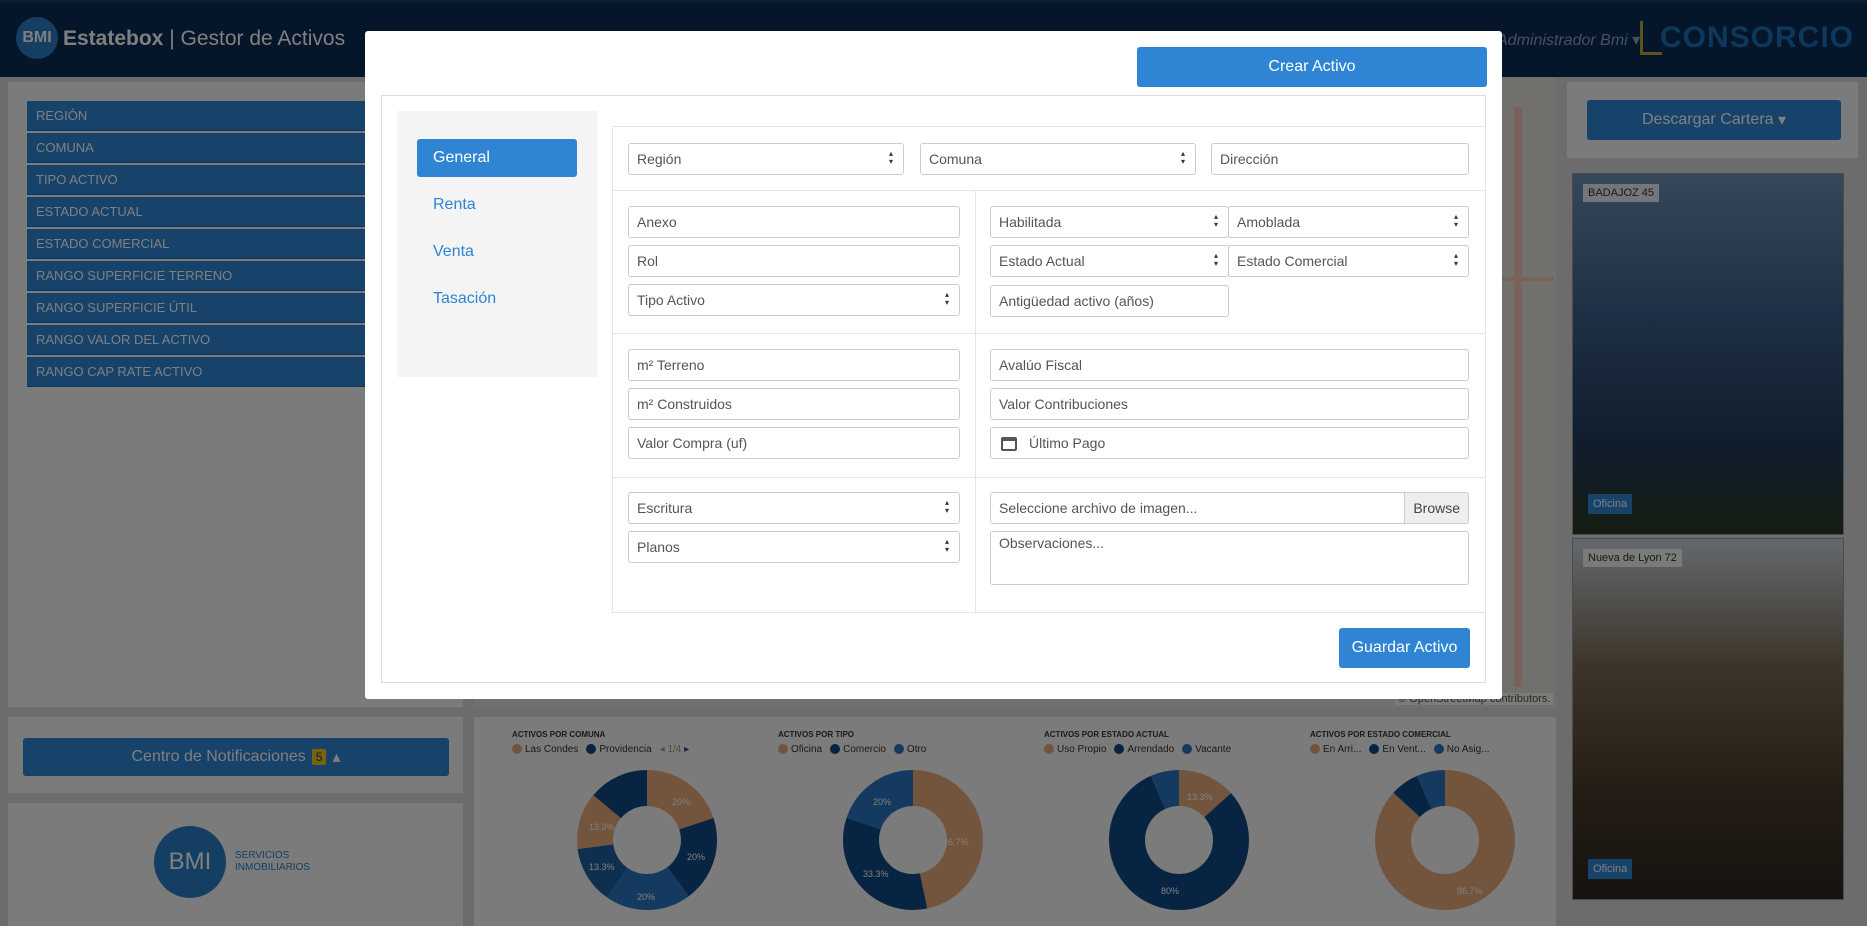 This screenshot has width=1867, height=926. Describe the element at coordinates (1009, 444) in the screenshot. I see `calendar-icon` at that location.